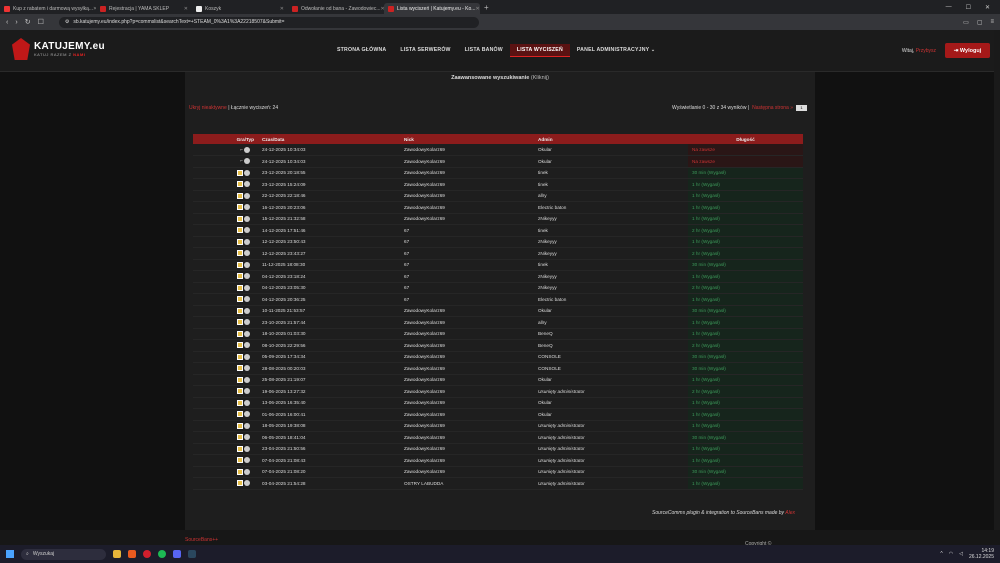 This screenshot has height=563, width=1000. What do you see at coordinates (284, 345) in the screenshot?
I see `date-cell: 08-10-2025 22:29:56` at bounding box center [284, 345].